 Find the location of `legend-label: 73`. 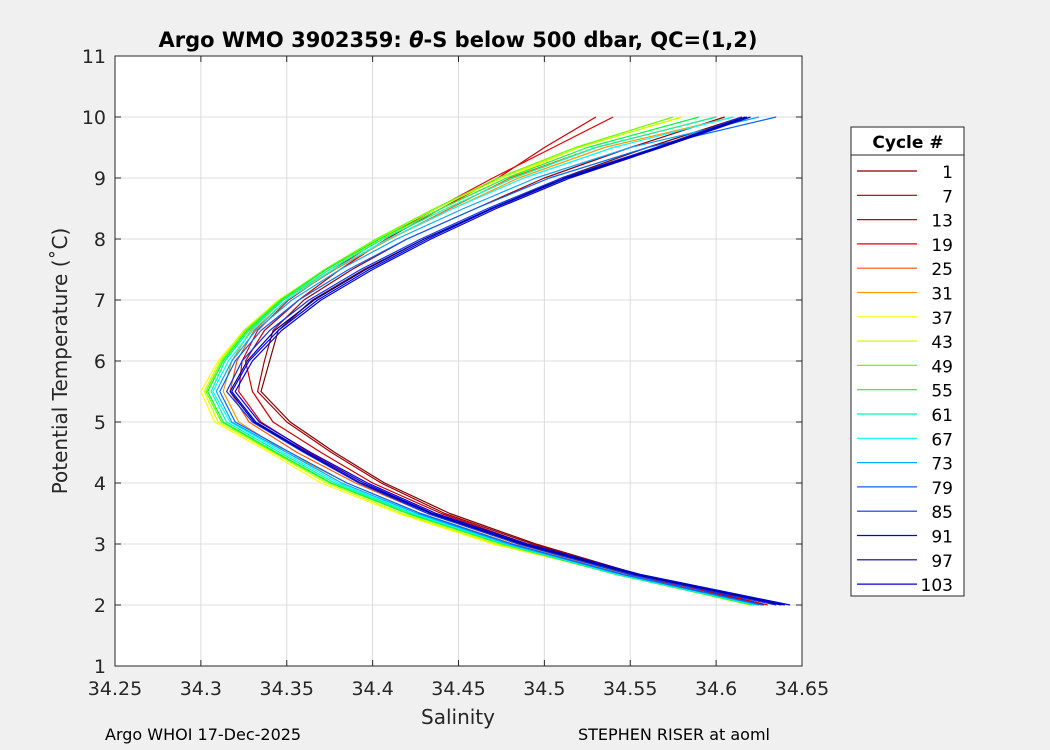

legend-label: 73 is located at coordinates (942, 465).